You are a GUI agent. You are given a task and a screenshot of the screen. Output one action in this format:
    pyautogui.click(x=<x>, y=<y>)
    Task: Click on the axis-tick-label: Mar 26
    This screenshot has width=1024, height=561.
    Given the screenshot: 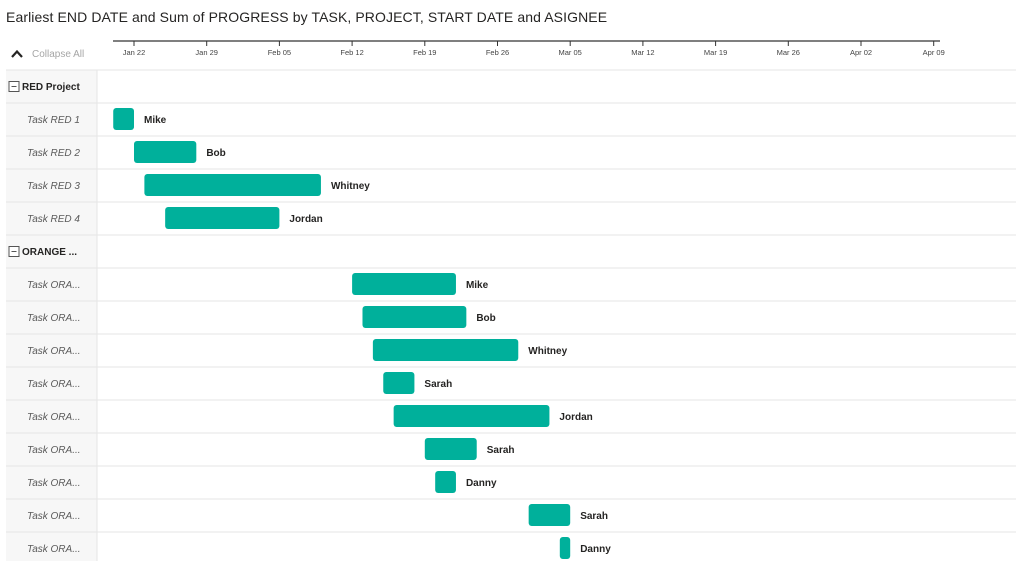 What is the action you would take?
    pyautogui.click(x=788, y=52)
    